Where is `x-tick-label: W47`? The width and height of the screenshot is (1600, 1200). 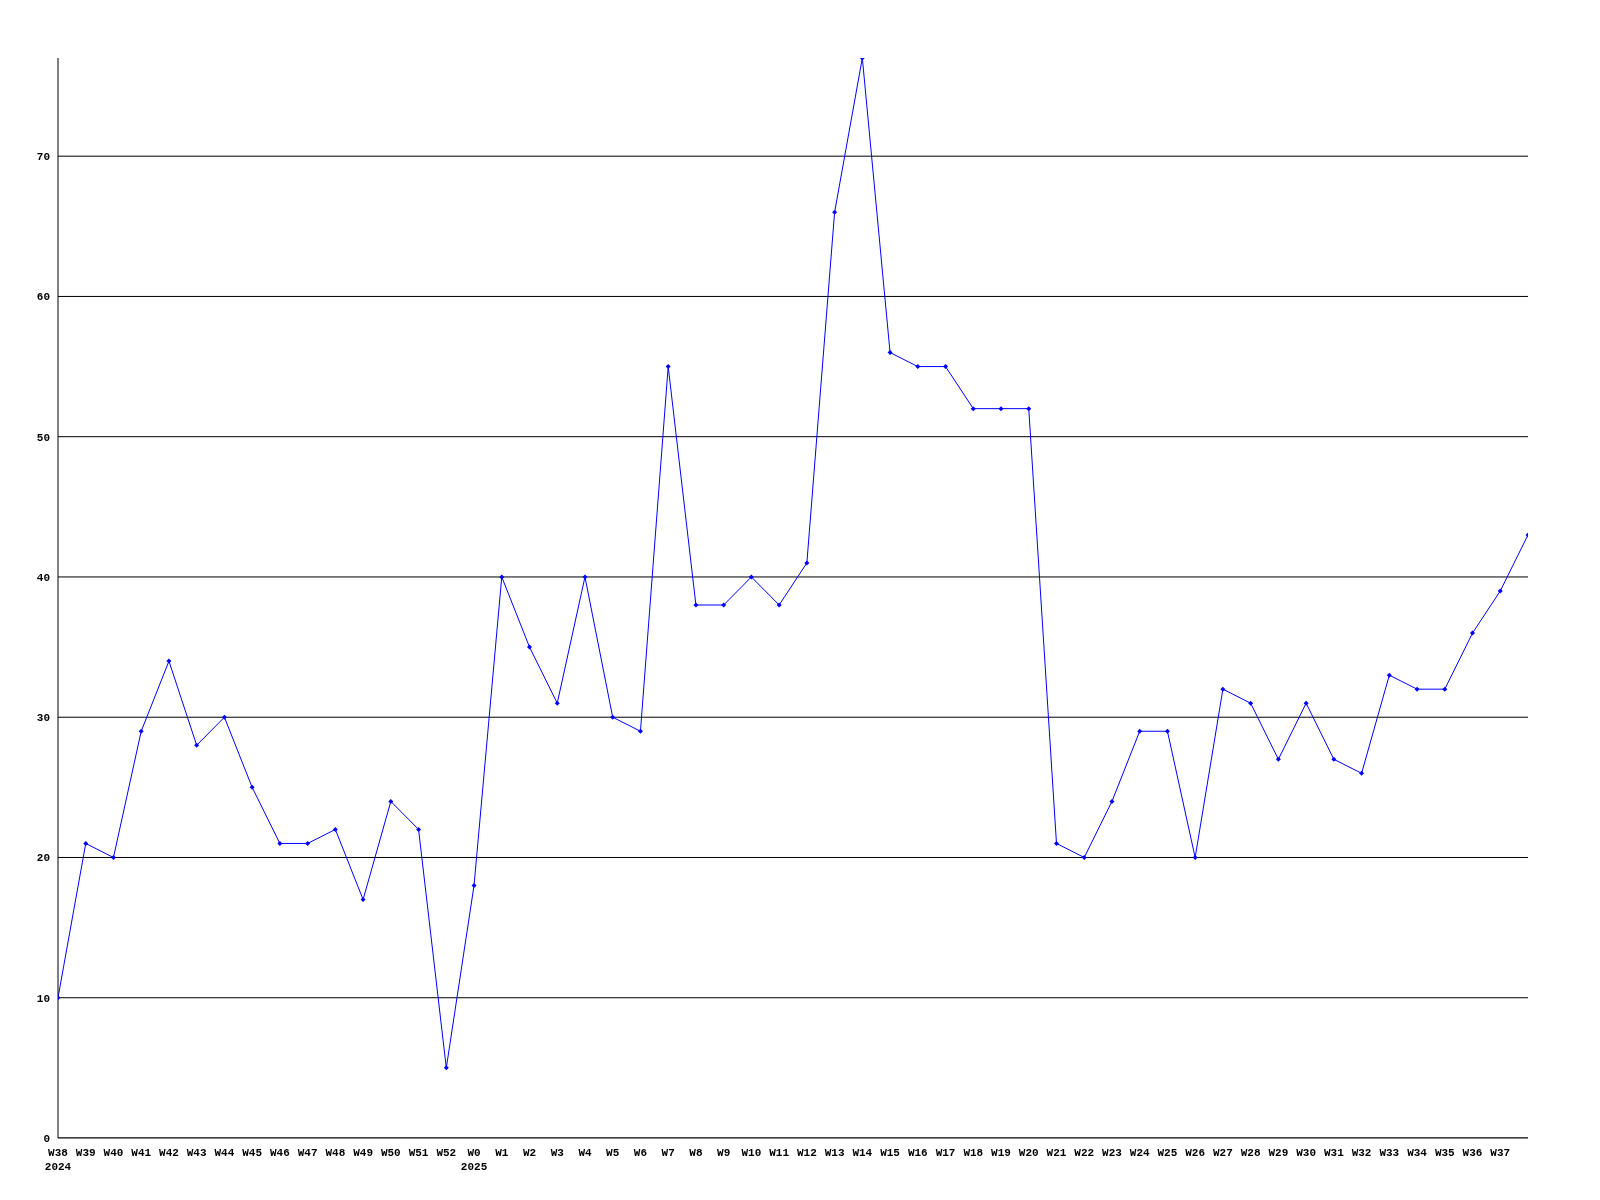
x-tick-label: W47 is located at coordinates (307, 1153).